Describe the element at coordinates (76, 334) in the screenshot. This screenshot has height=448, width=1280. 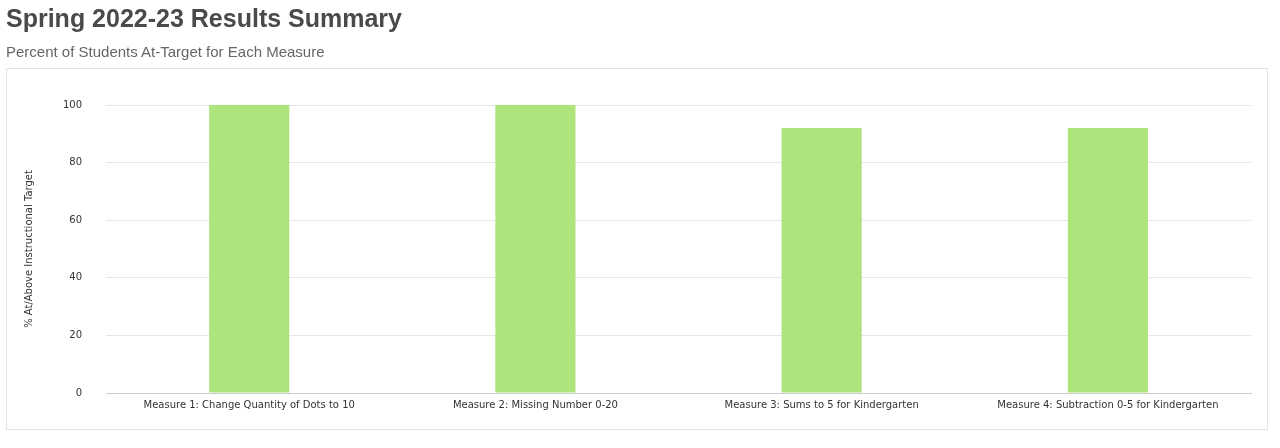
I see `y-tick-label: 20` at that location.